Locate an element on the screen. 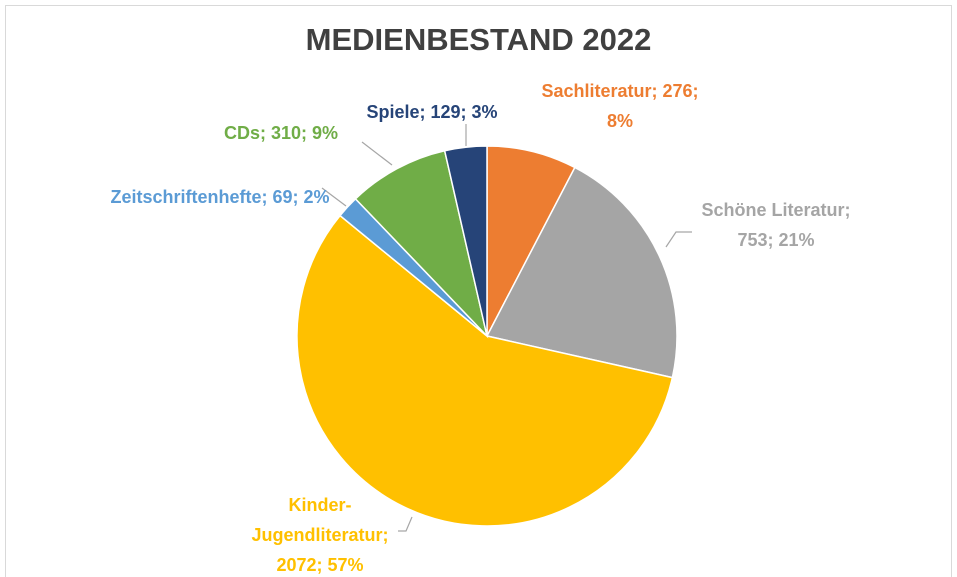 The height and width of the screenshot is (577, 957). data-label: Kinder-Jugendliteratur; 2072; 57% is located at coordinates (320, 535).